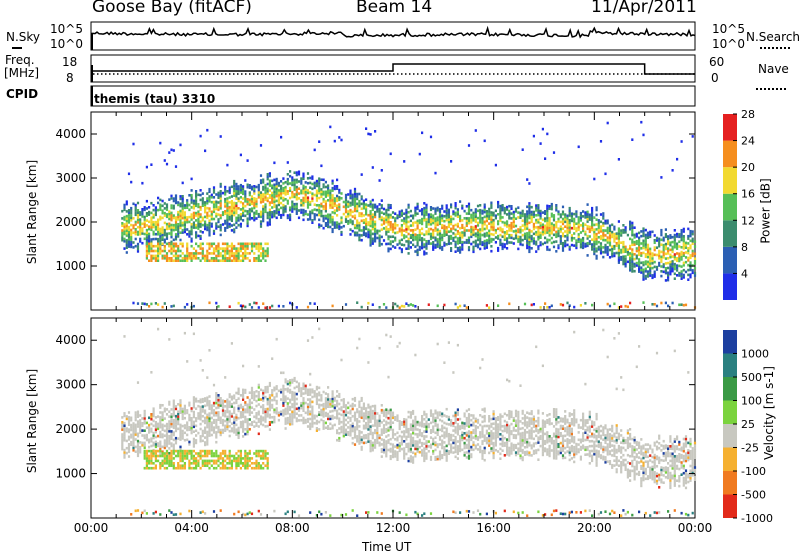 The height and width of the screenshot is (554, 800). Describe the element at coordinates (744, 247) in the screenshot. I see `colorbar-tick-label-power-1: 8` at that location.